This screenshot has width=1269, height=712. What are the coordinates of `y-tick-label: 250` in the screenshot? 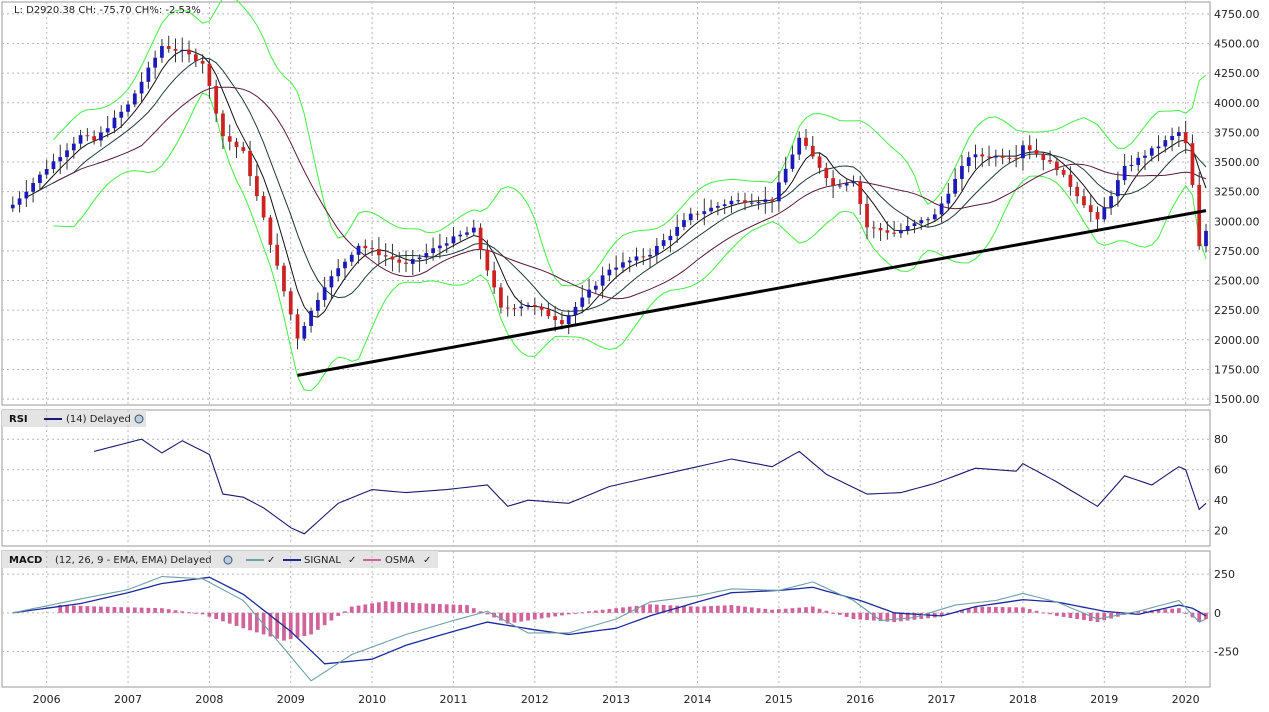 It's located at (1224, 574).